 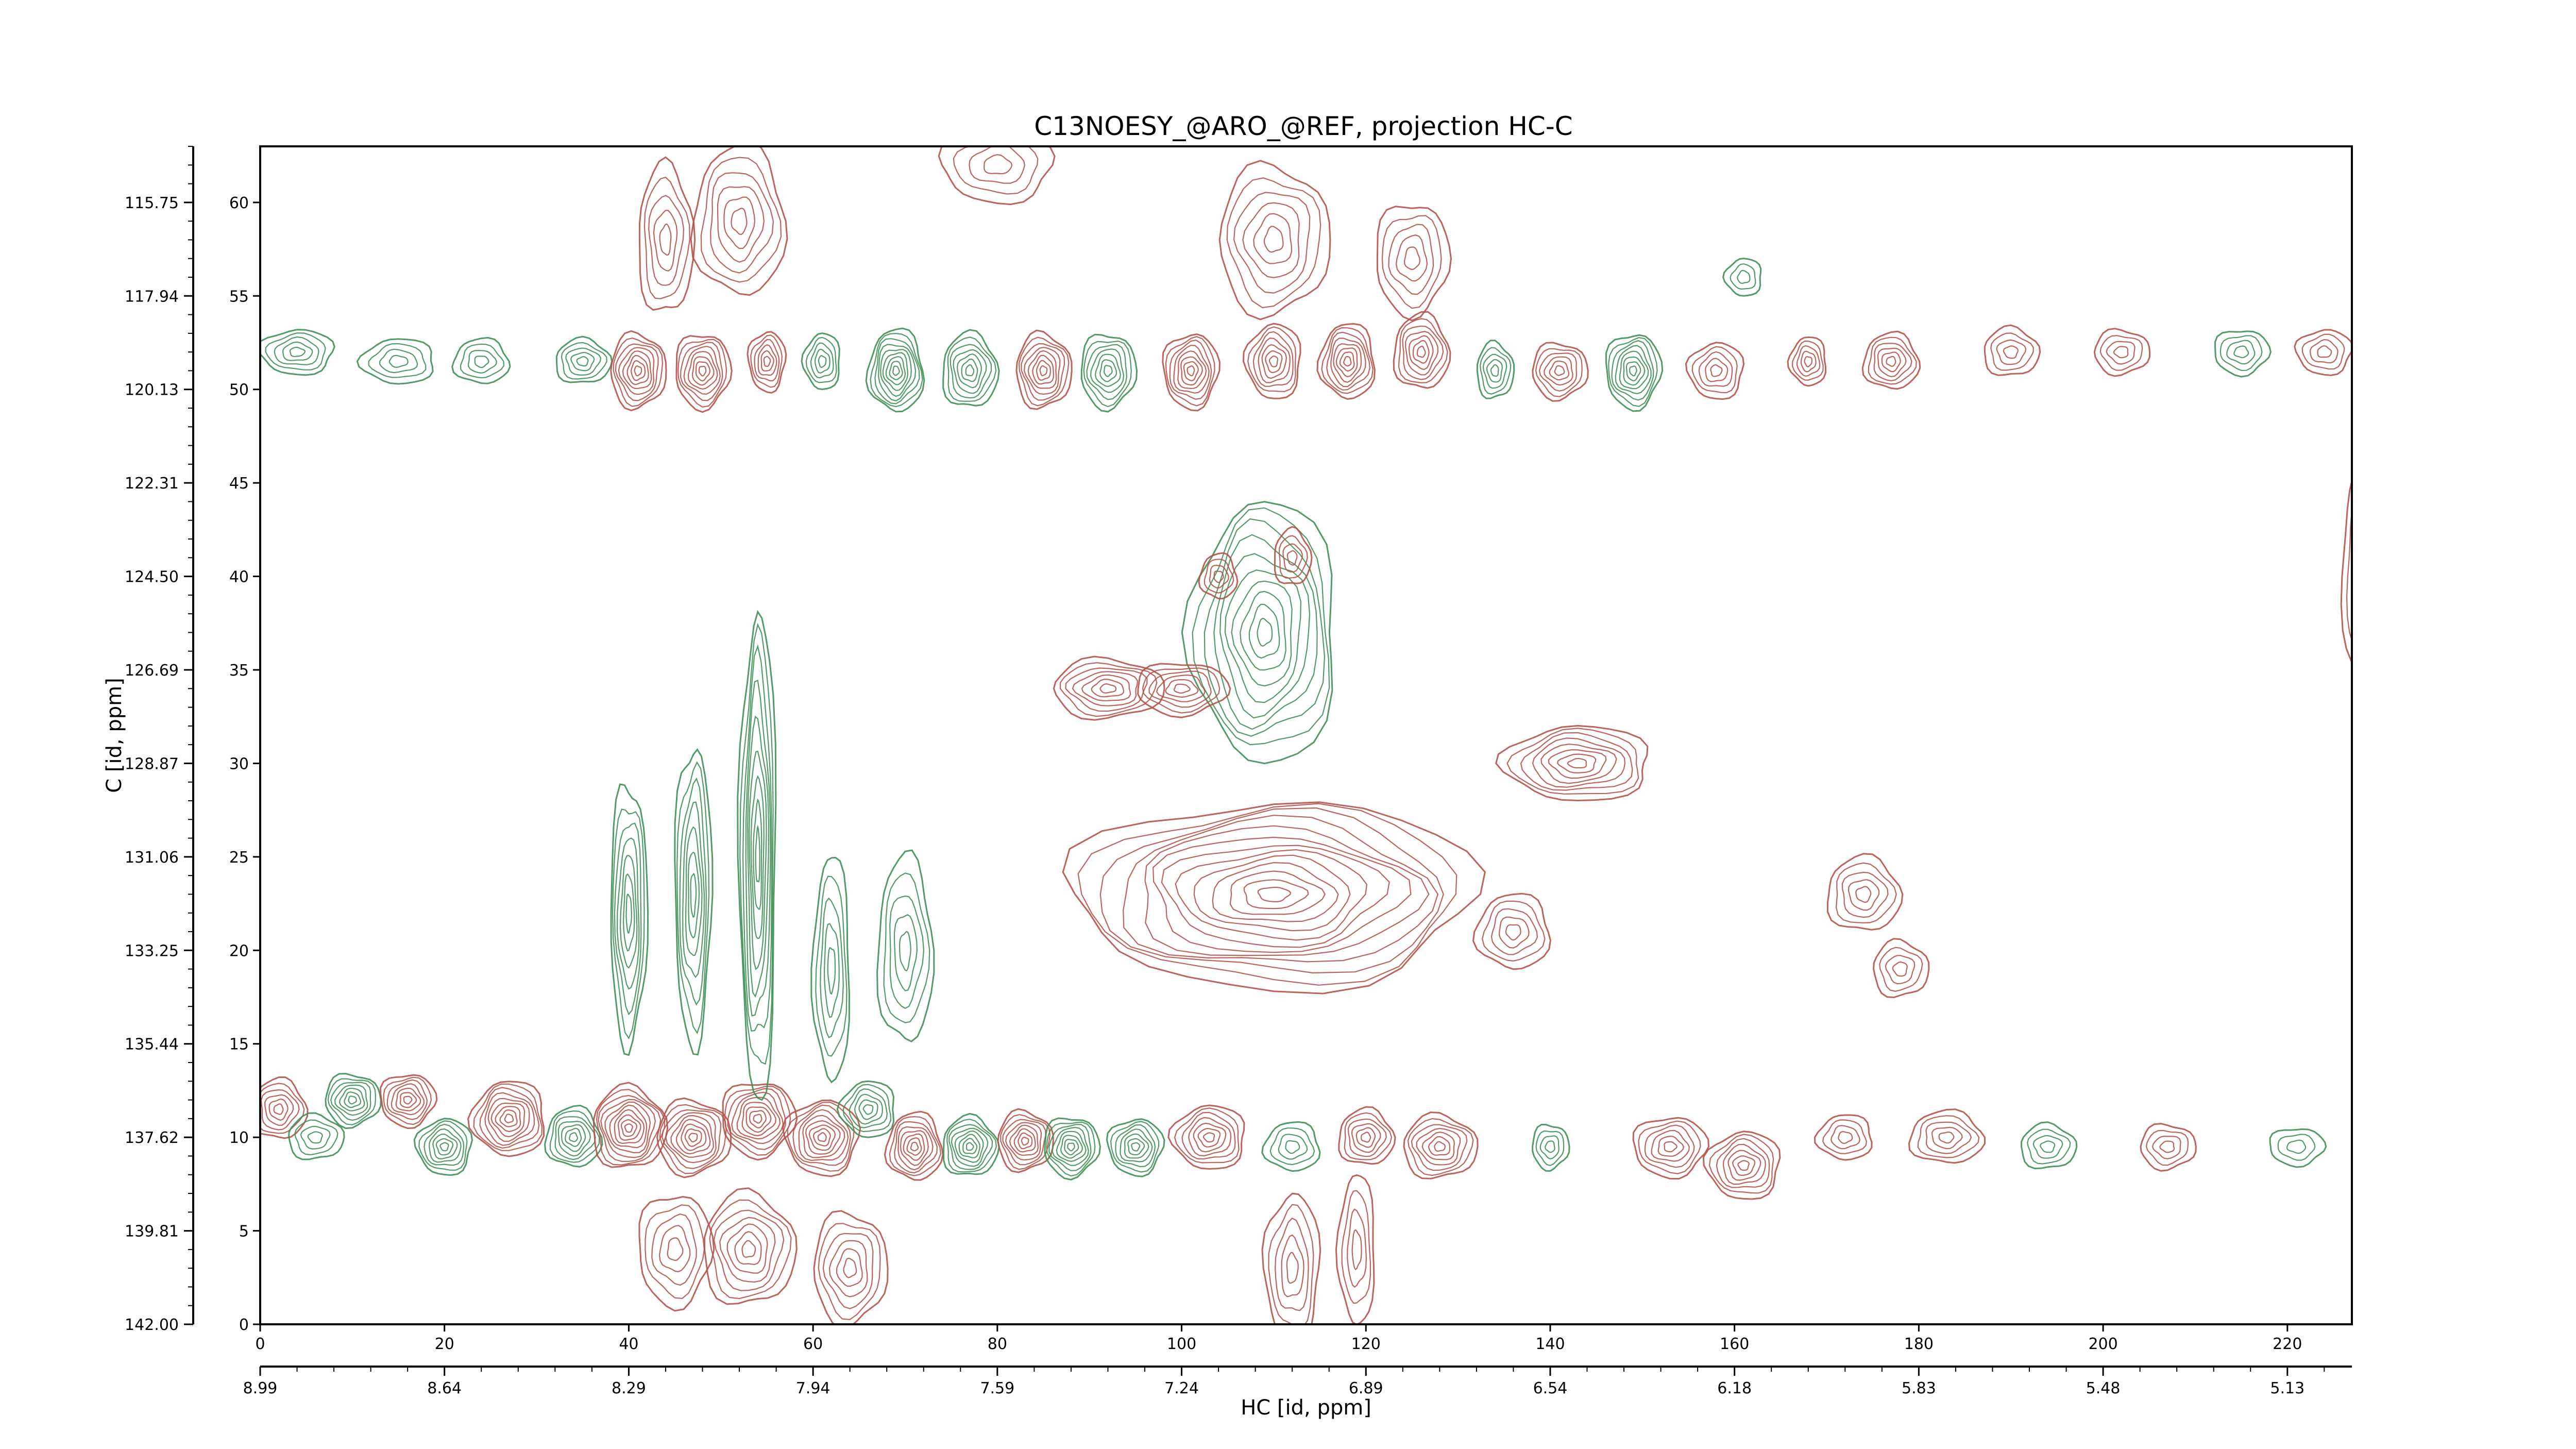 I want to click on y-index-tick-label: 60, so click(x=239, y=203).